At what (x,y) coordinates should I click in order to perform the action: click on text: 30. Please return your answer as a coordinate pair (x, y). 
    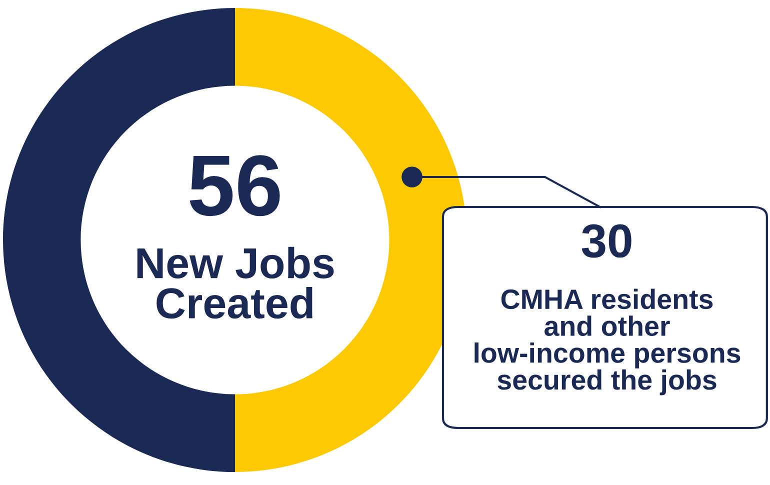
    Looking at the image, I should click on (607, 241).